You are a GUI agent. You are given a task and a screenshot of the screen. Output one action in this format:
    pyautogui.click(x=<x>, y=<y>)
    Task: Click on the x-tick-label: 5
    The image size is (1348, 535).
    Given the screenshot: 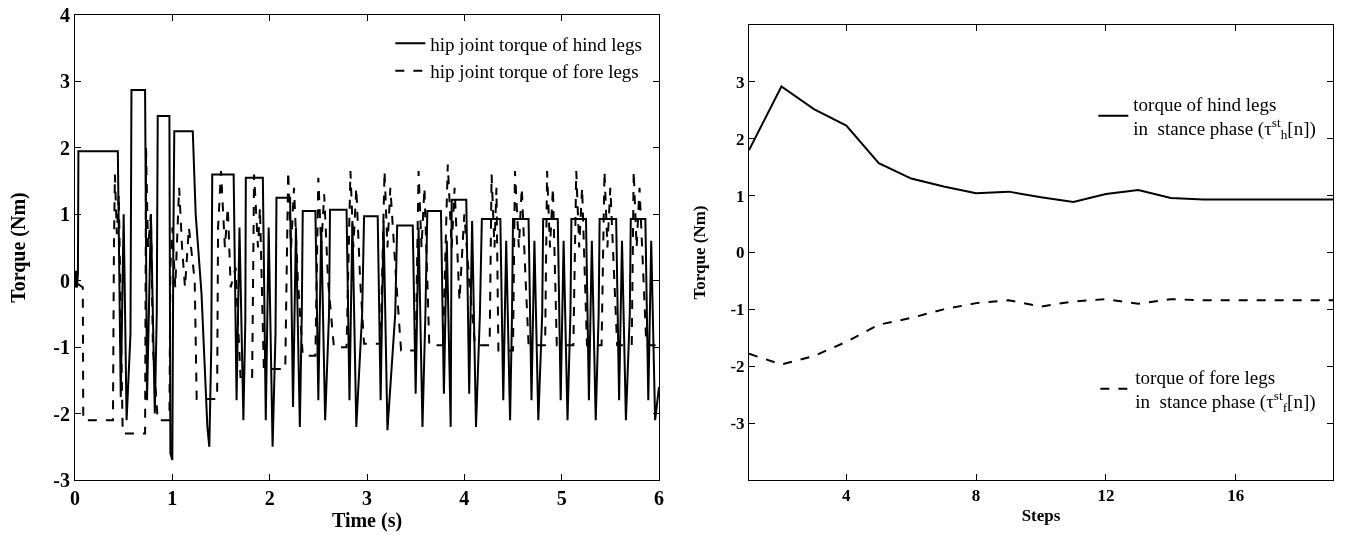 What is the action you would take?
    pyautogui.click(x=561, y=498)
    